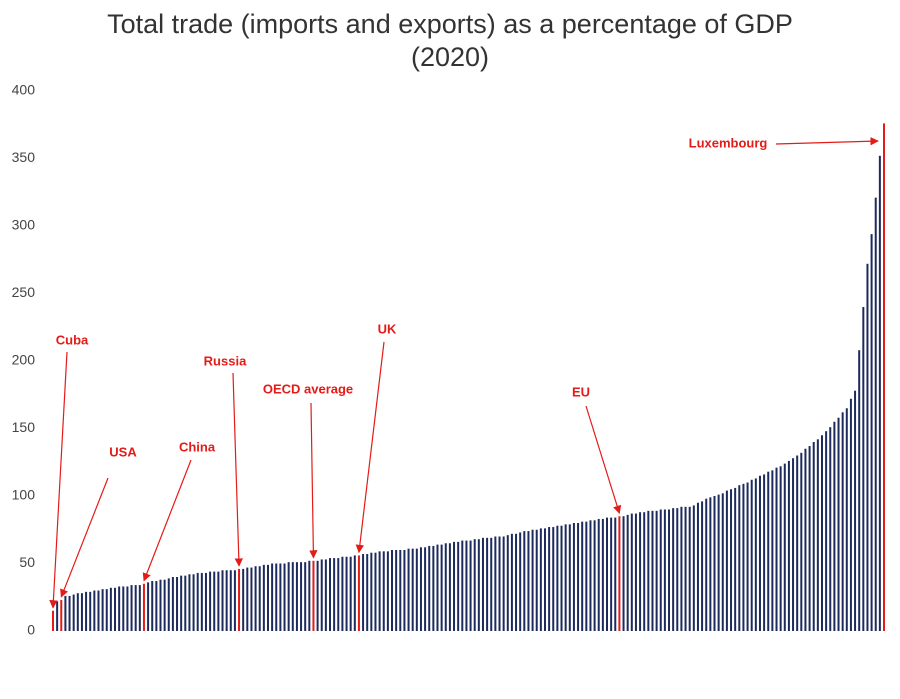 The image size is (900, 699). Describe the element at coordinates (24, 292) in the screenshot. I see `y-tick-label: 250` at that location.